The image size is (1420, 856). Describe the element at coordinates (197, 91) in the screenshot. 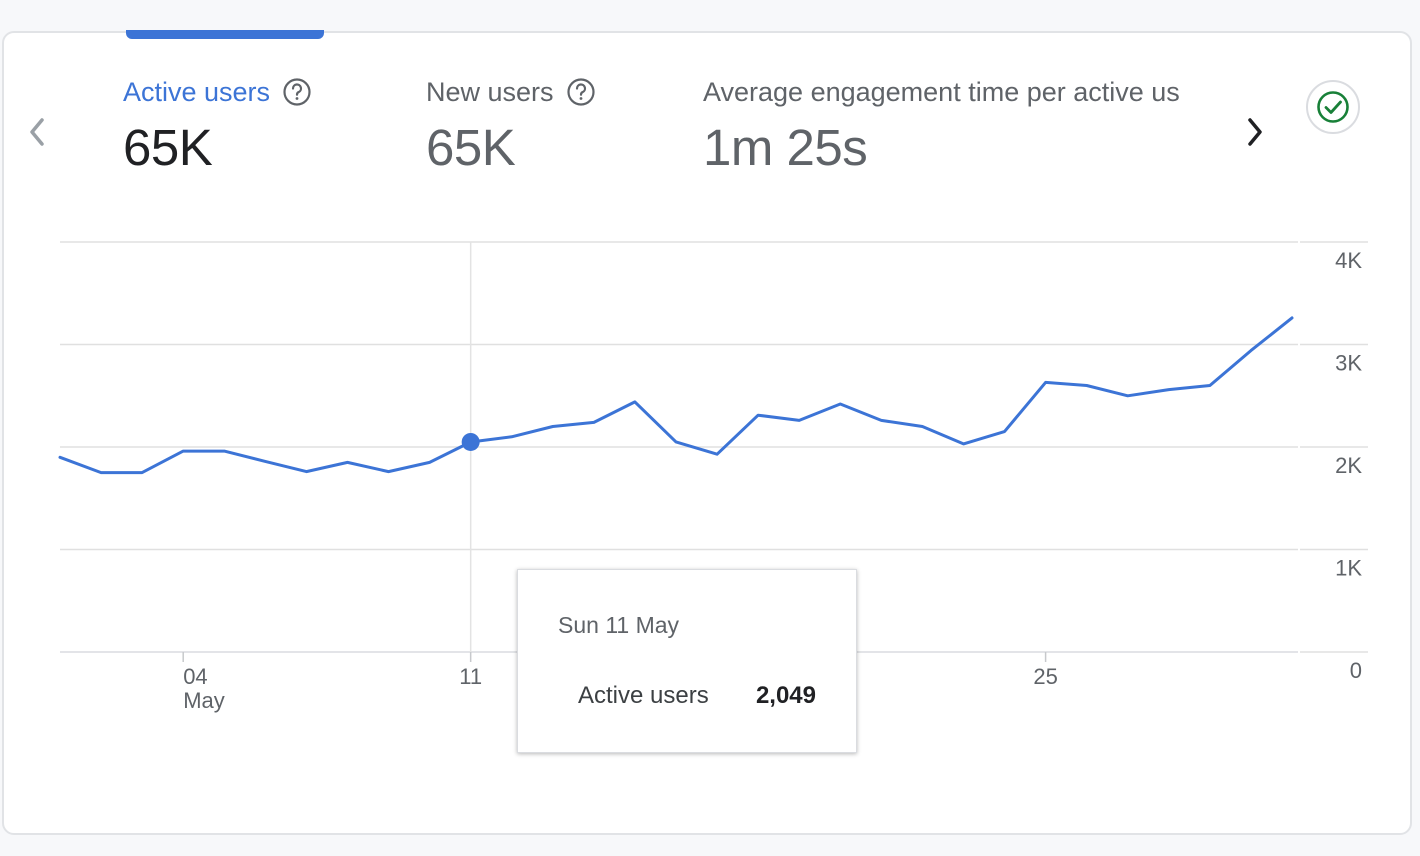

I see `metric-label: Active users` at that location.